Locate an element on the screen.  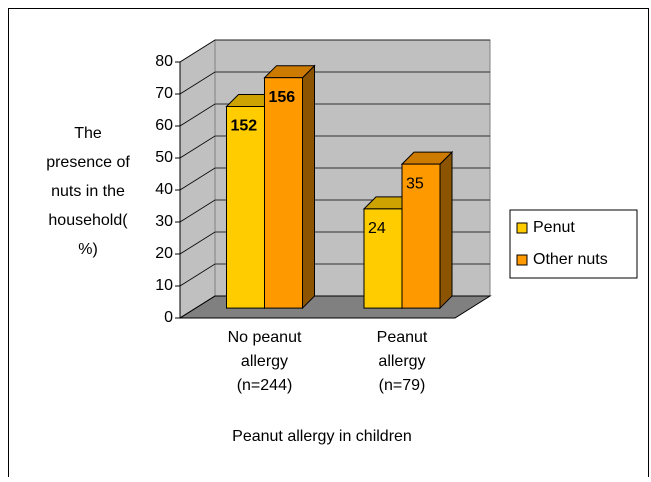
y-tick-label: 40 is located at coordinates (164, 189).